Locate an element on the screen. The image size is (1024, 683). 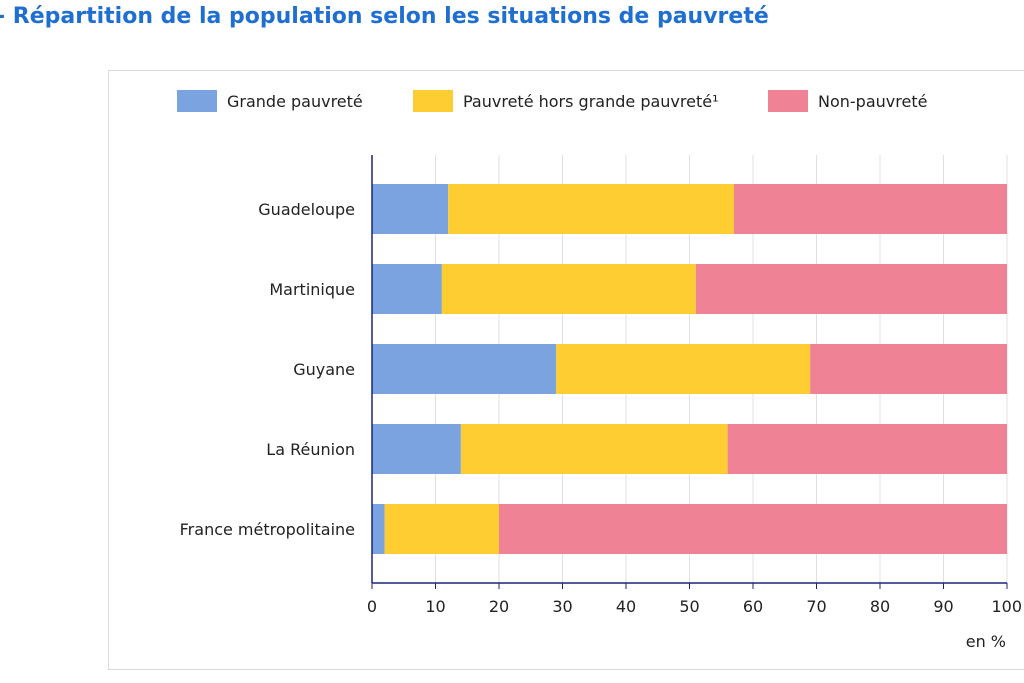
legend-label: Pauvreté hors grande pauvreté¹ is located at coordinates (591, 101).